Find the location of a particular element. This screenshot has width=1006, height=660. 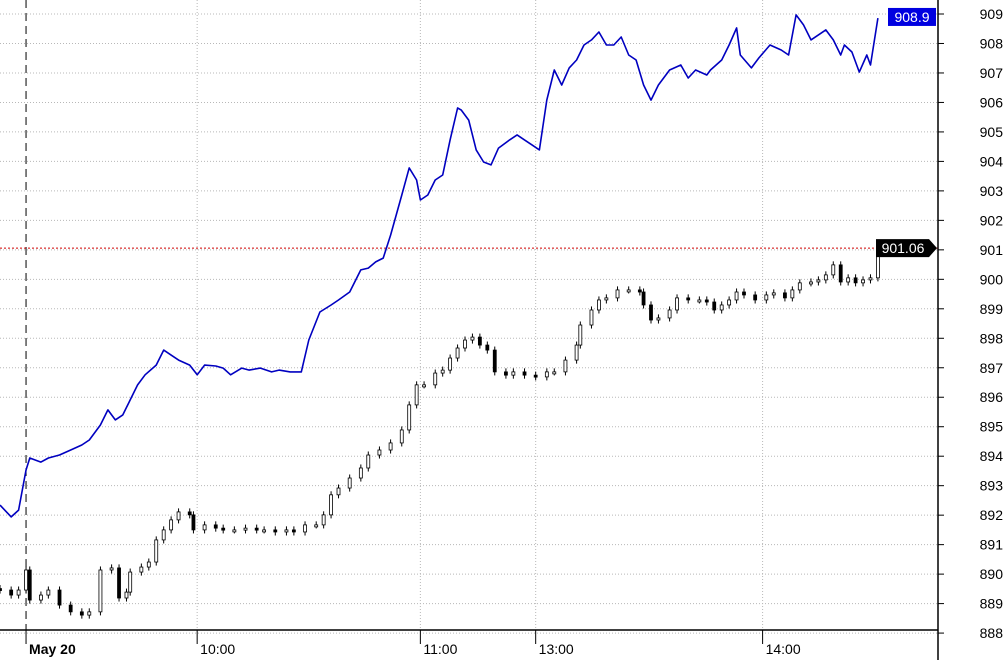

y-tick-label: 906 is located at coordinates (992, 102).